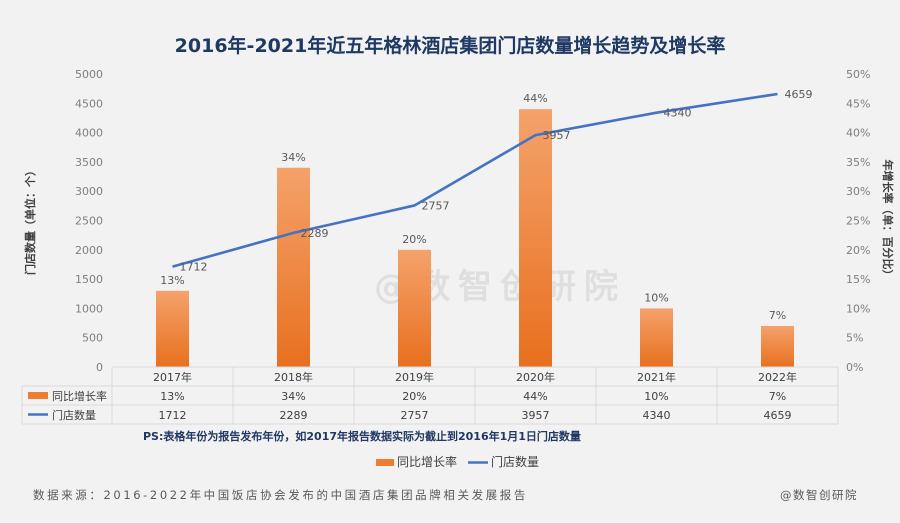  I want to click on left-axis-title: 门店数量（单位：个）, so click(30, 220).